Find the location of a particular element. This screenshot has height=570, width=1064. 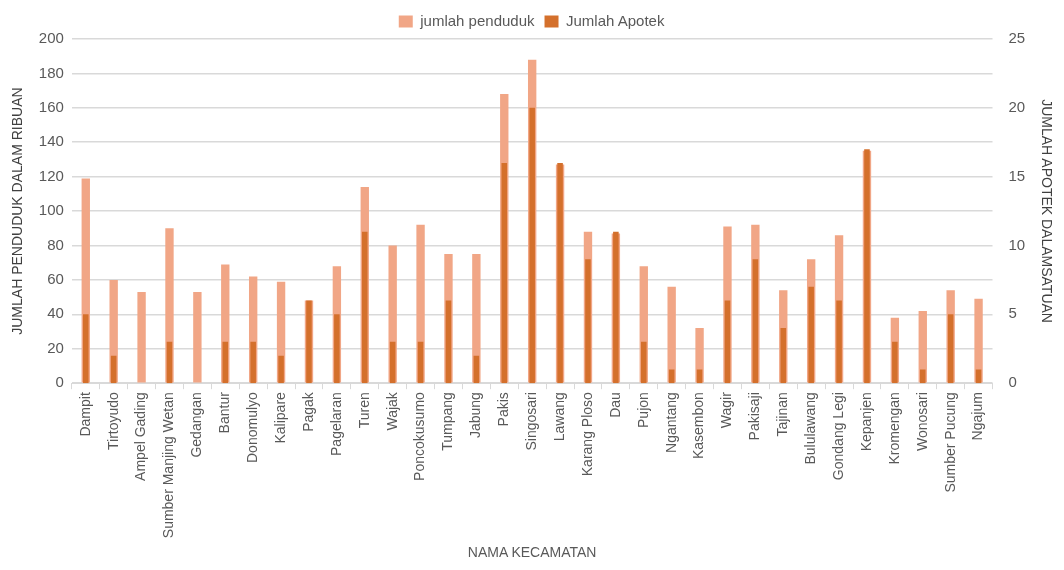

x-tick-label: Ampel Gading is located at coordinates (140, 436).